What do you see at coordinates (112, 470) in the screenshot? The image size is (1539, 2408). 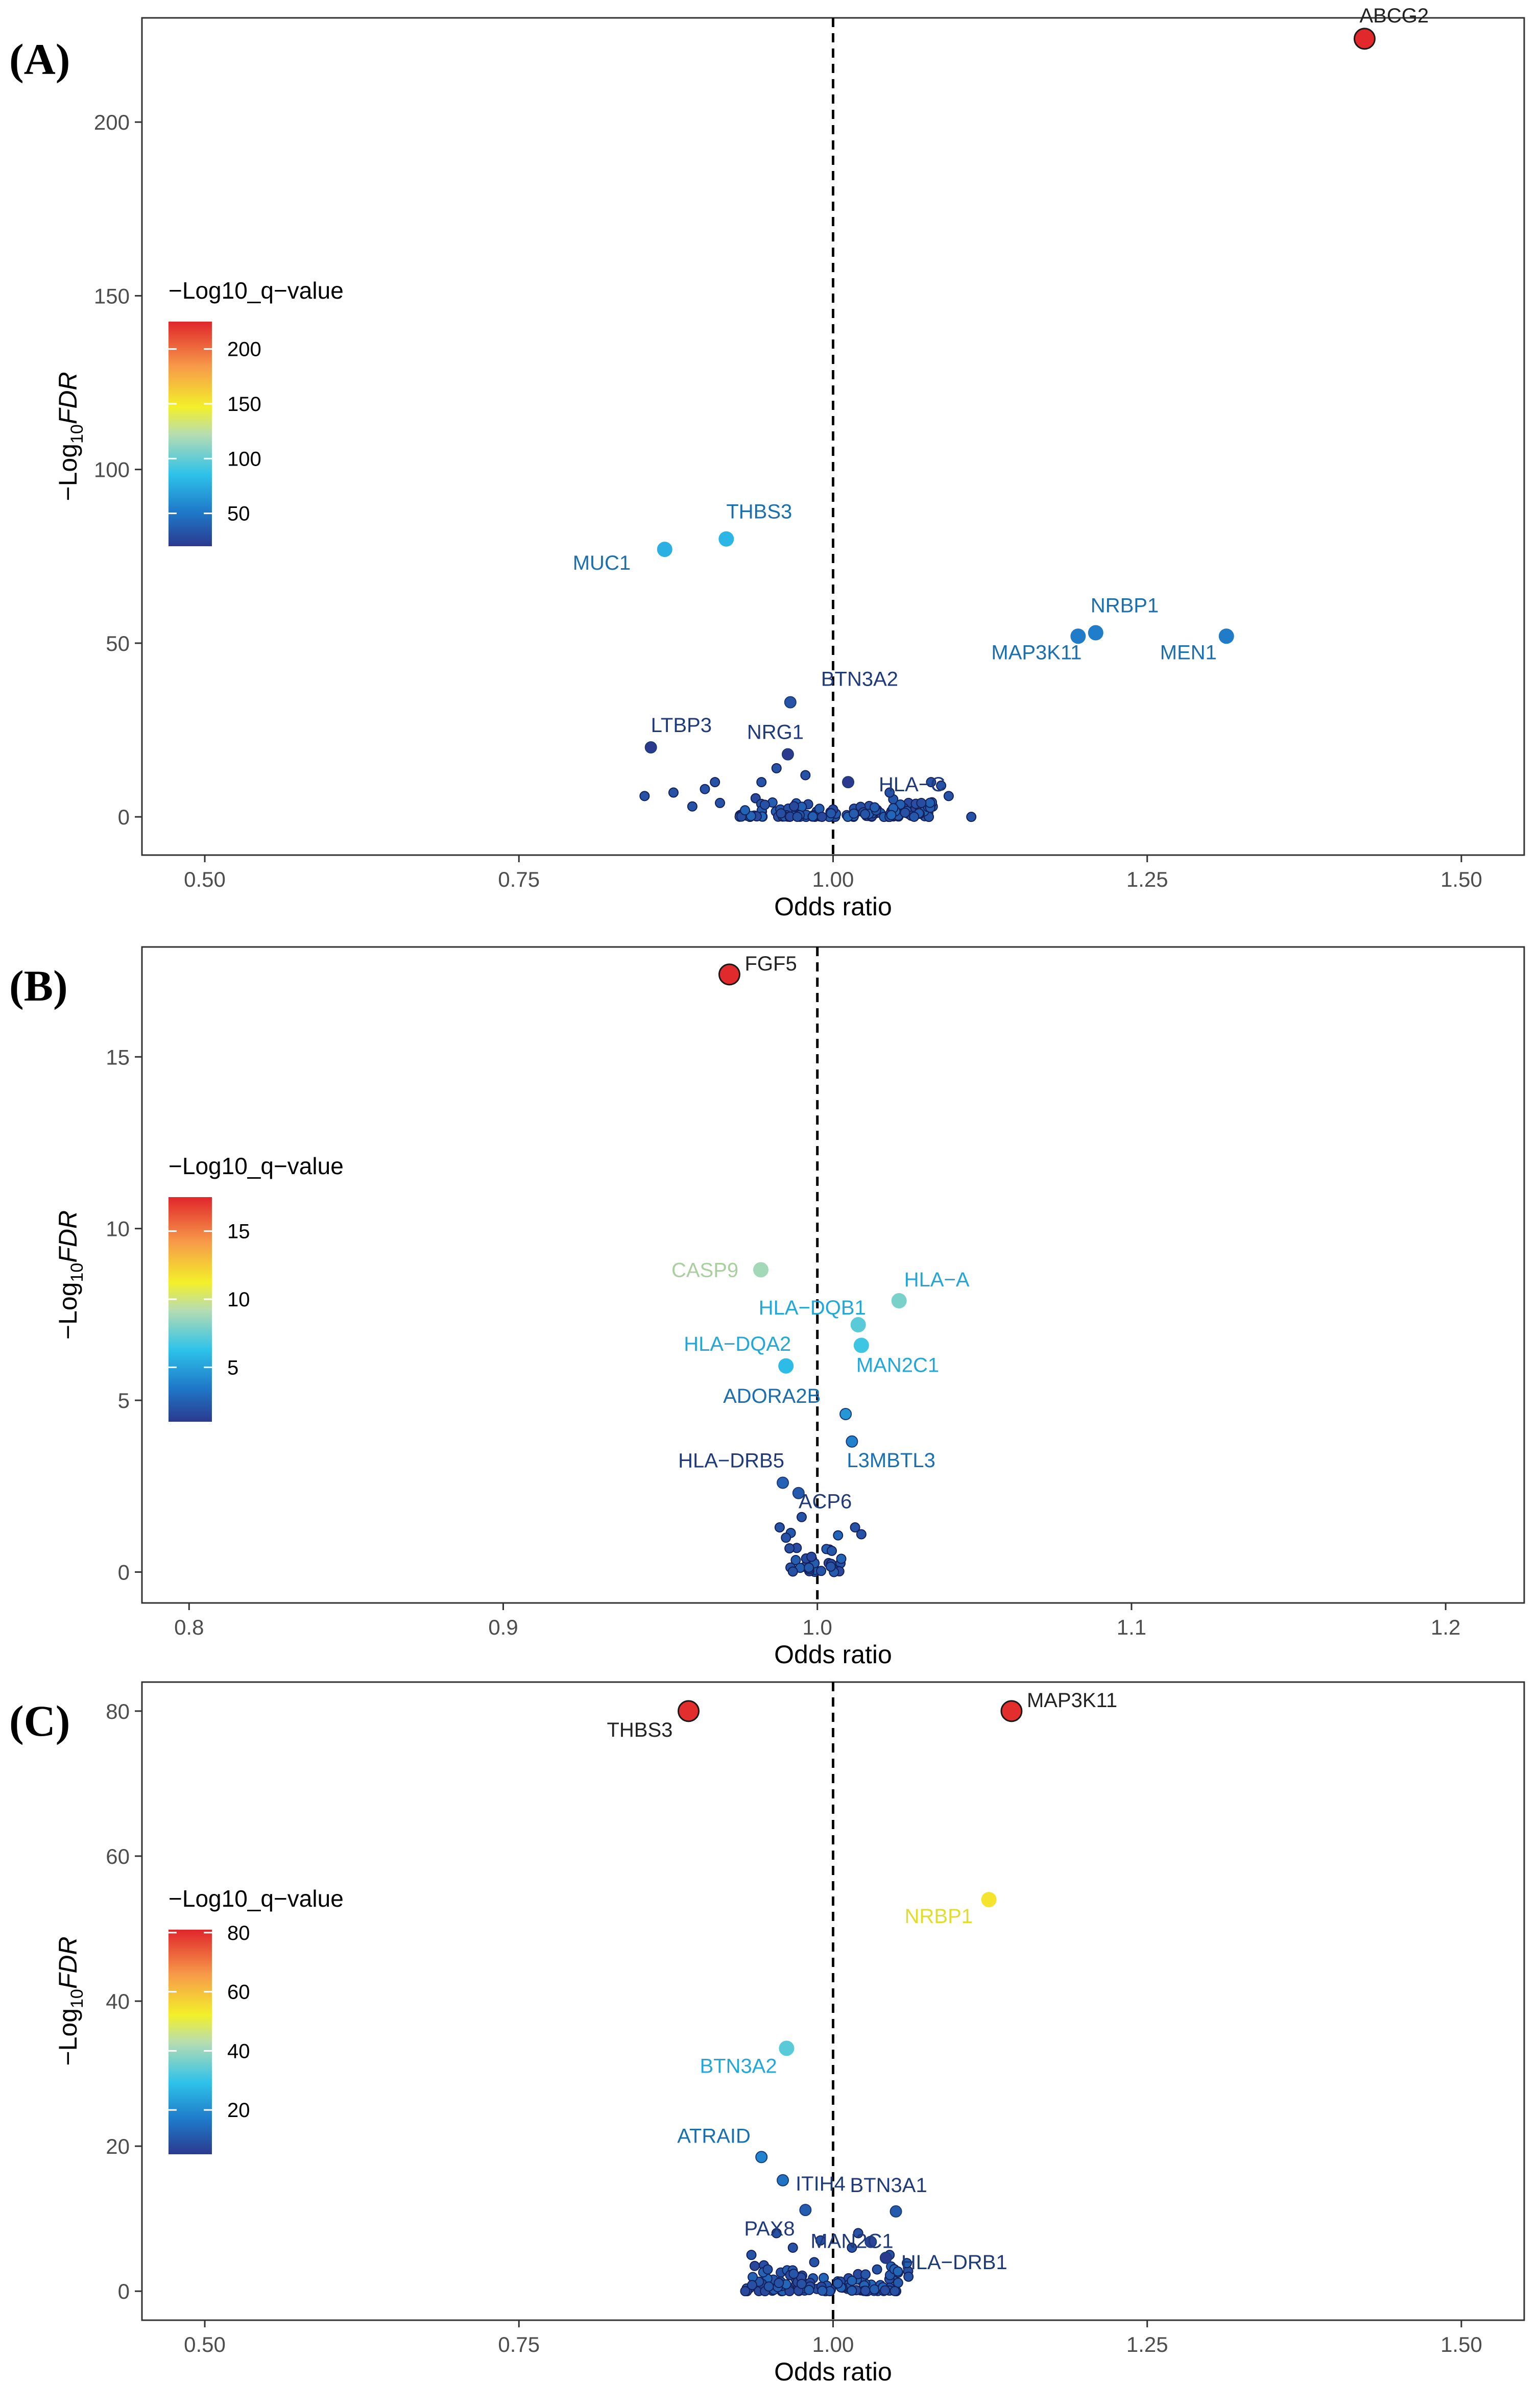 I see `y-tick-label: 100` at bounding box center [112, 470].